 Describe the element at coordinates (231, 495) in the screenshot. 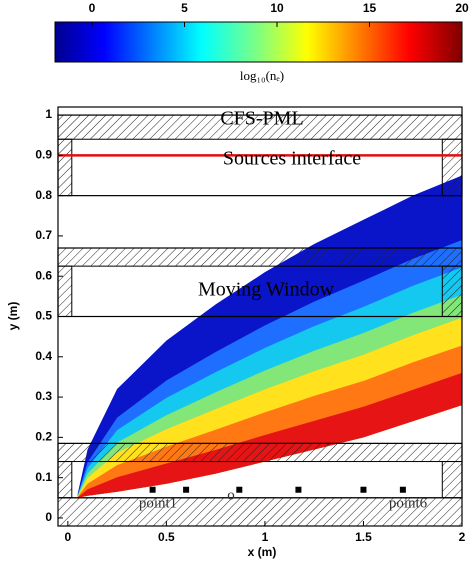

I see `annotation: o` at that location.